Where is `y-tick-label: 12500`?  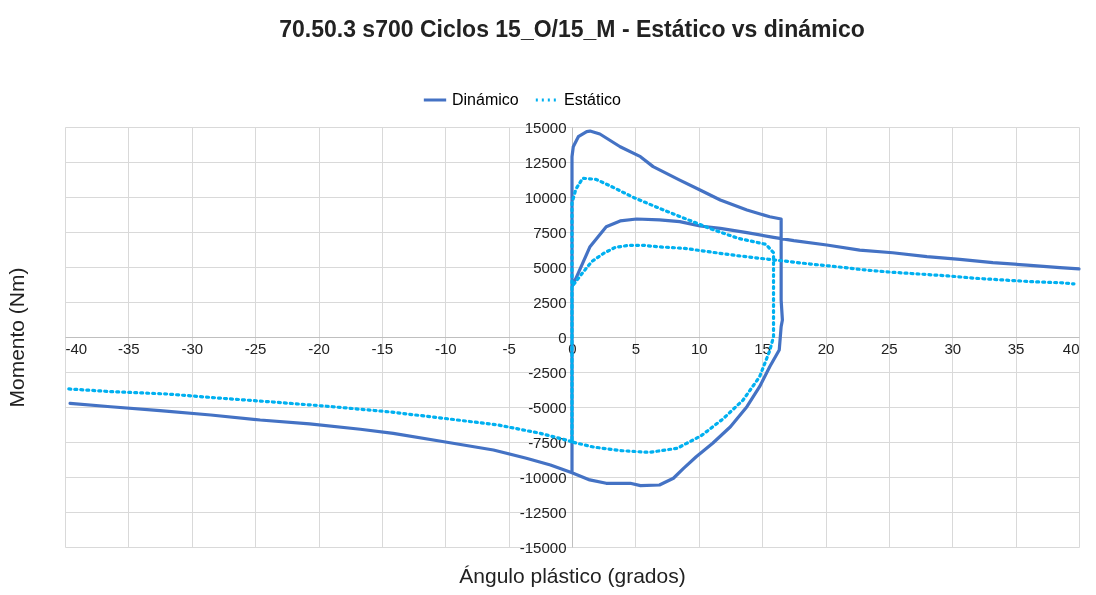 y-tick-label: 12500 is located at coordinates (545, 162).